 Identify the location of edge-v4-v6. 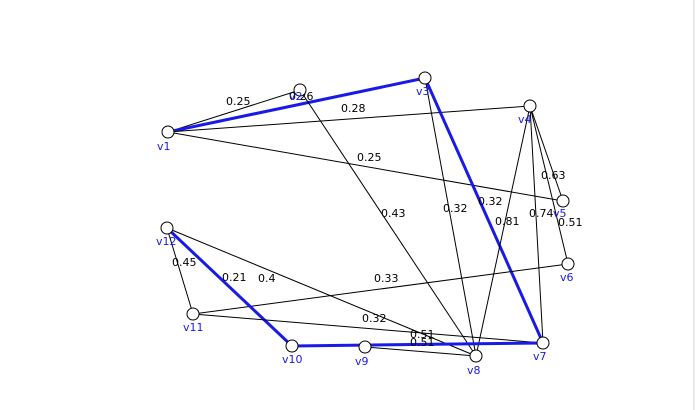
(549, 185).